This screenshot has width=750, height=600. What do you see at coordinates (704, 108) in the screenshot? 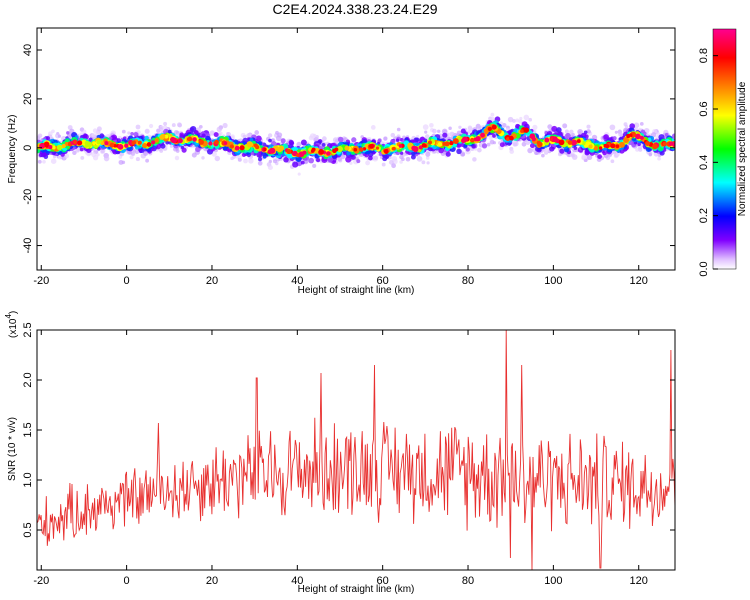
I see `colorbar-tick-label: 0.6` at bounding box center [704, 108].